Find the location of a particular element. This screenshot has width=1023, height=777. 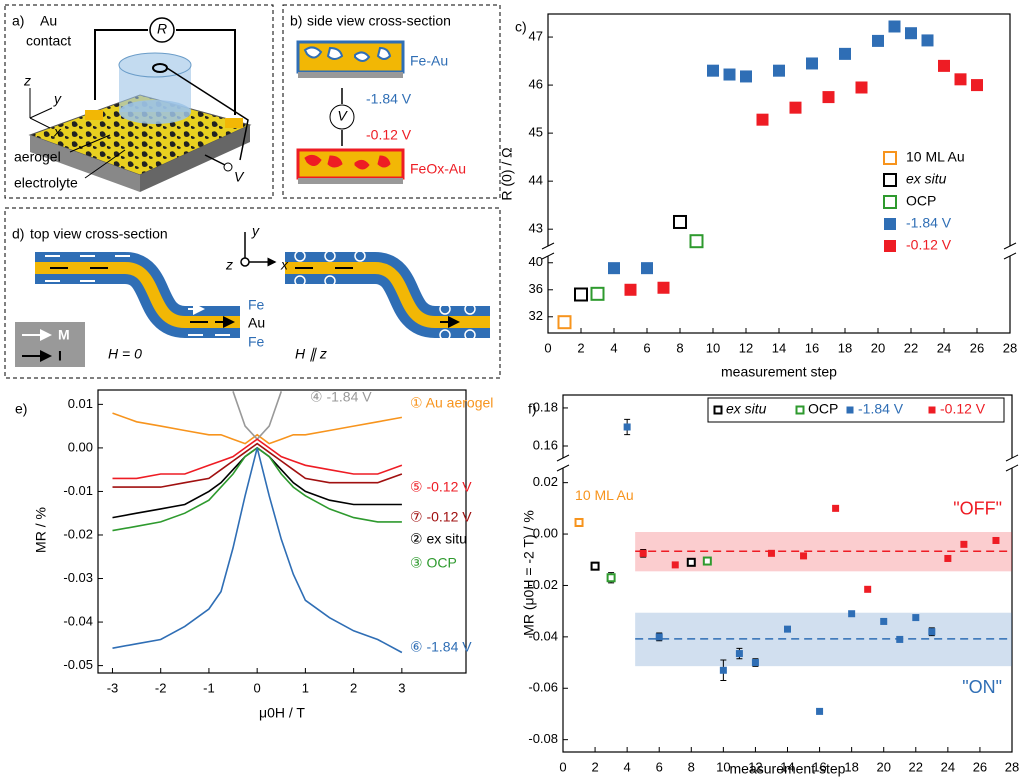

y-tick-label: 47 is located at coordinates (536, 35).